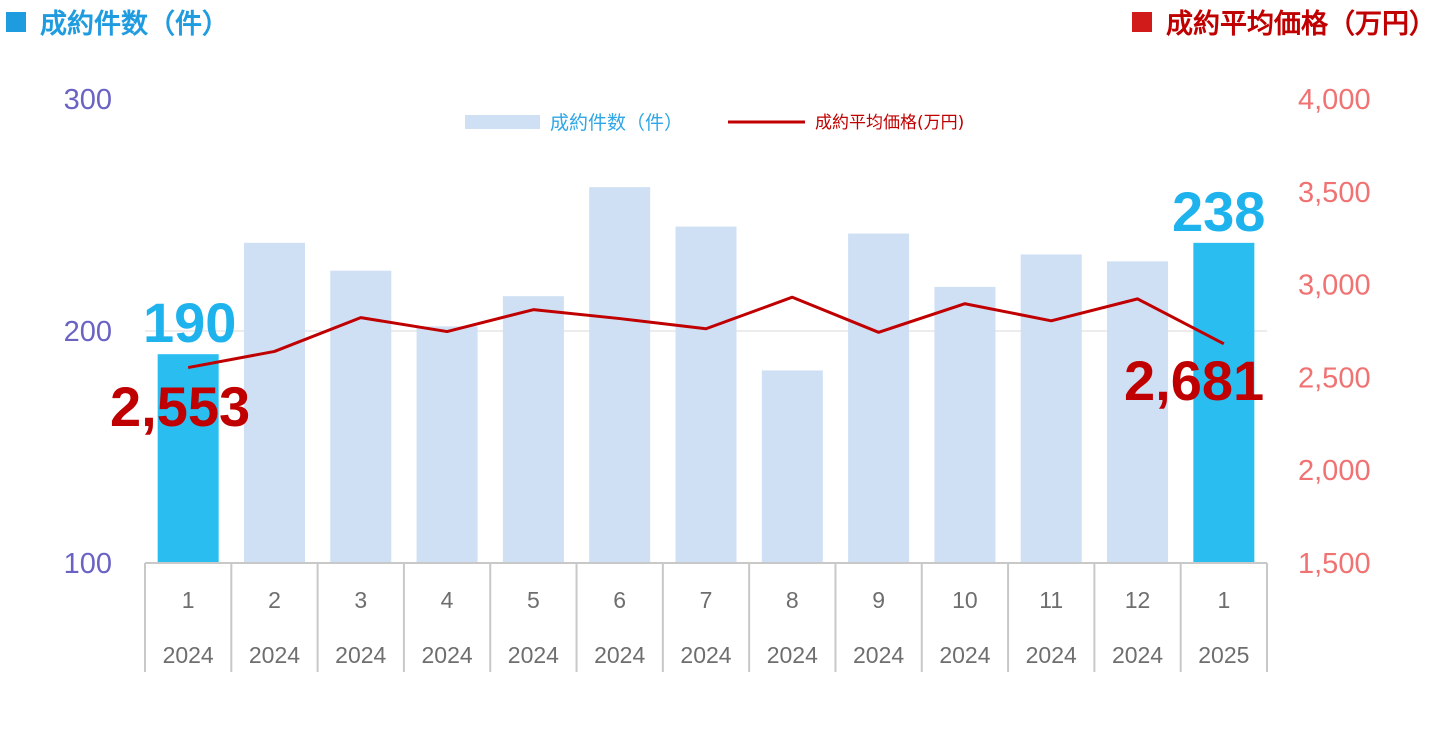 This screenshot has width=1440, height=738. Describe the element at coordinates (878, 600) in the screenshot. I see `x-month-label-8: 9` at that location.